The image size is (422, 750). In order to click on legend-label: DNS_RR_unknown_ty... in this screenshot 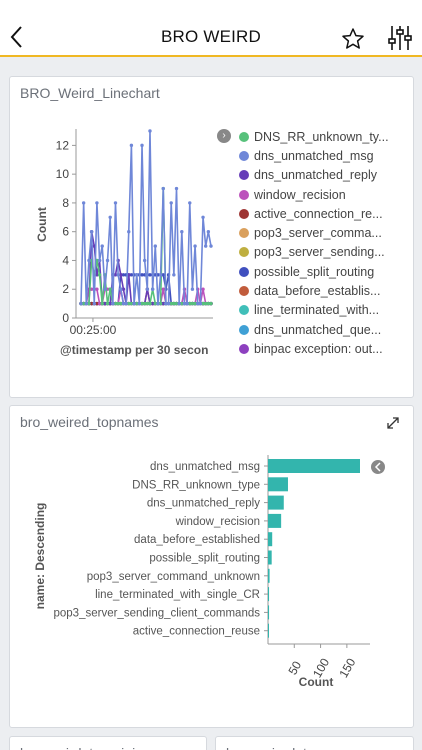, I will do `click(321, 136)`.